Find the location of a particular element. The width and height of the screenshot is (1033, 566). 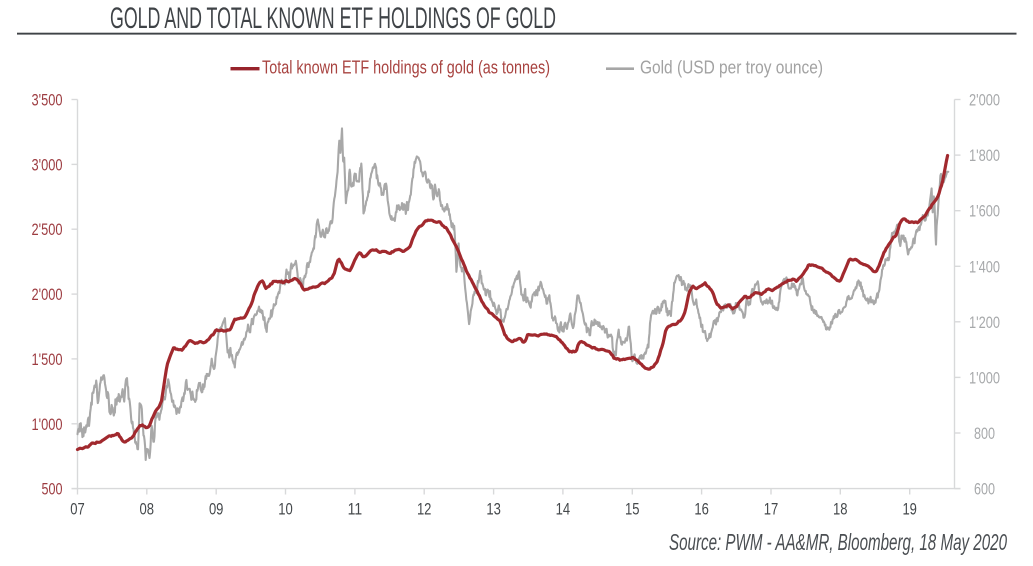

svg-text: 1'400 is located at coordinates (984, 266).